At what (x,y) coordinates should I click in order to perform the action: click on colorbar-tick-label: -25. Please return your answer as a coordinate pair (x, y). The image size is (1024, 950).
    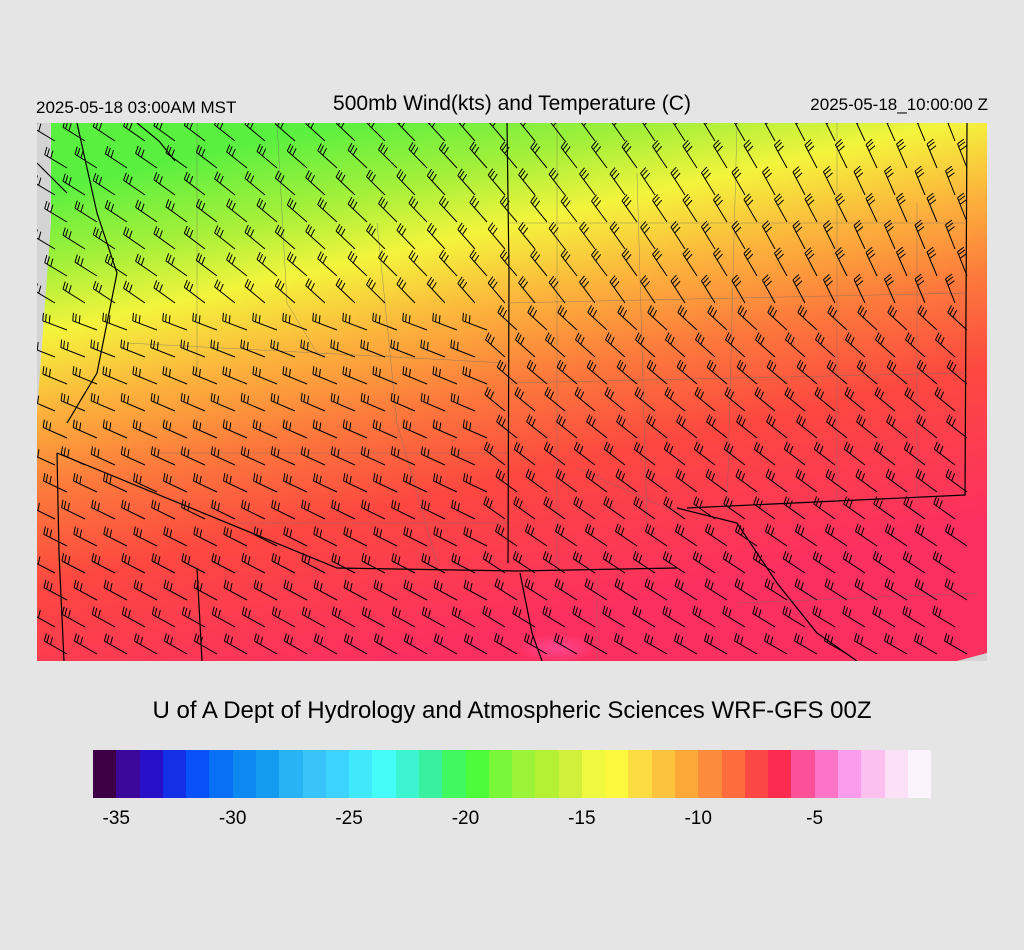
    Looking at the image, I should click on (349, 818).